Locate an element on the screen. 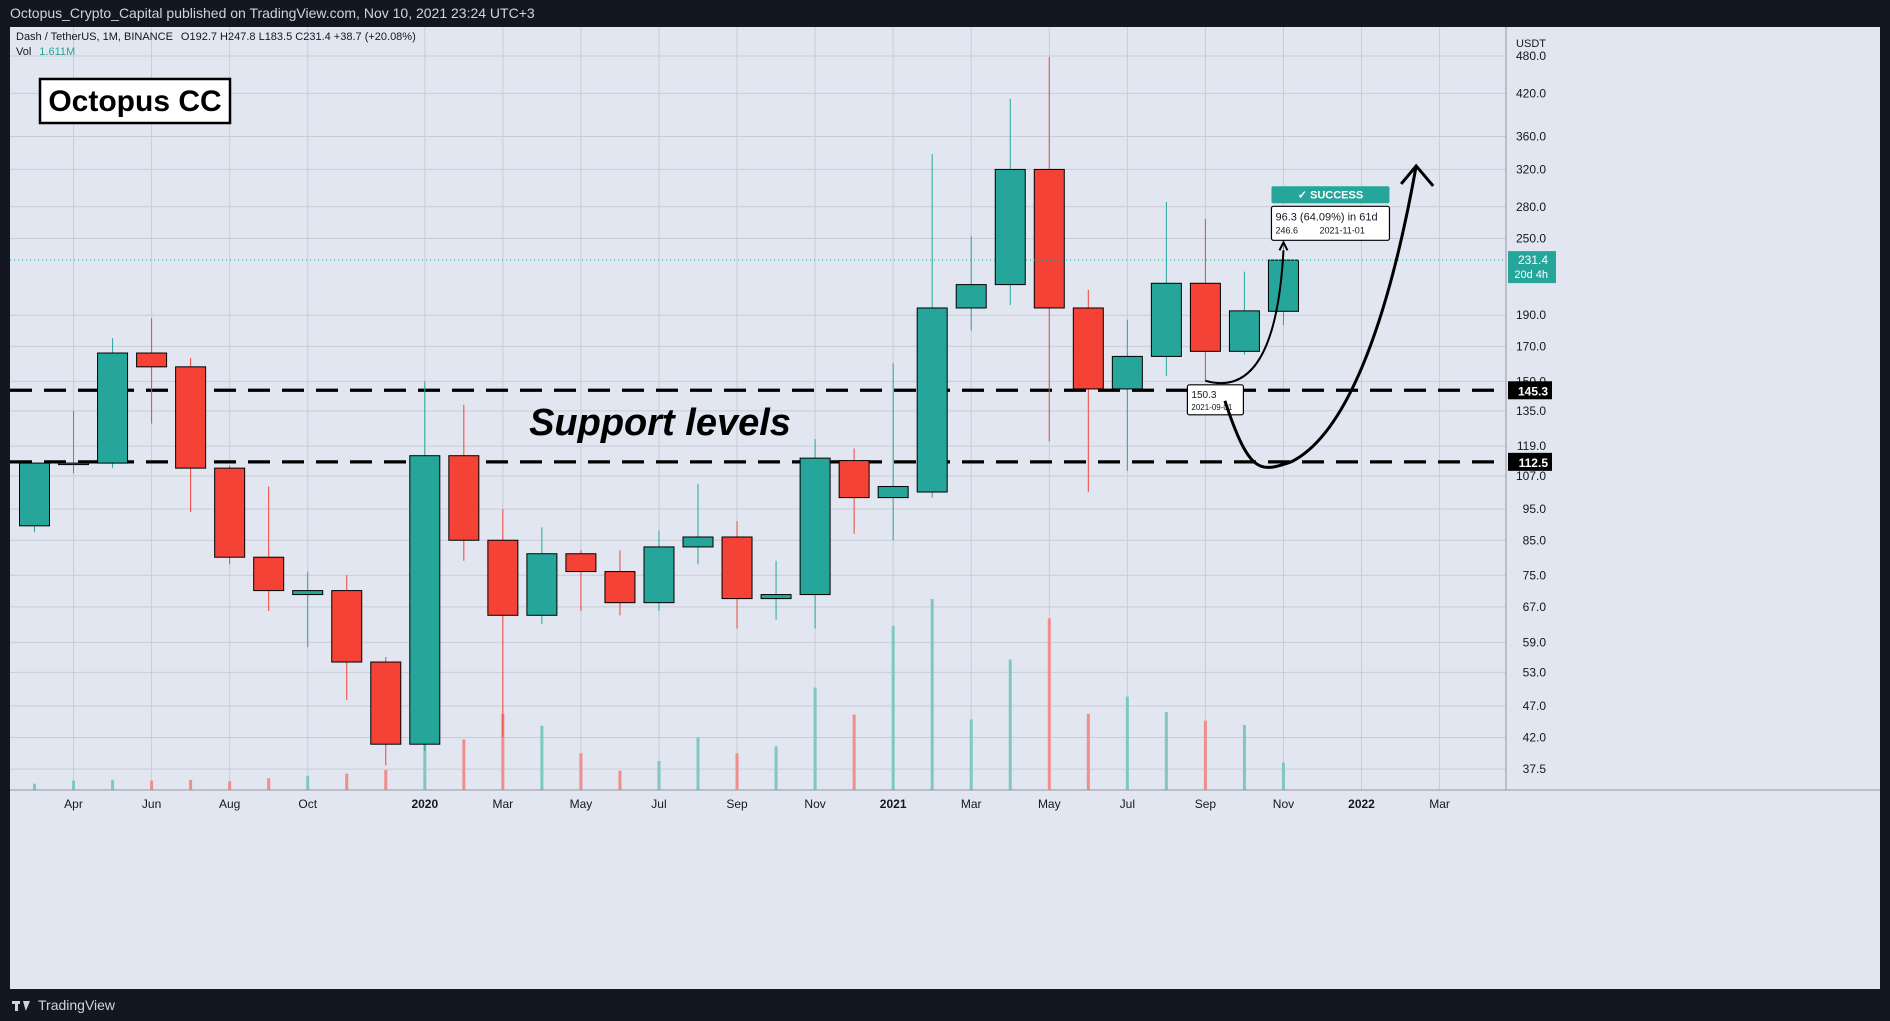 This screenshot has height=1021, width=1890. measure-from-box is located at coordinates (1215, 400).